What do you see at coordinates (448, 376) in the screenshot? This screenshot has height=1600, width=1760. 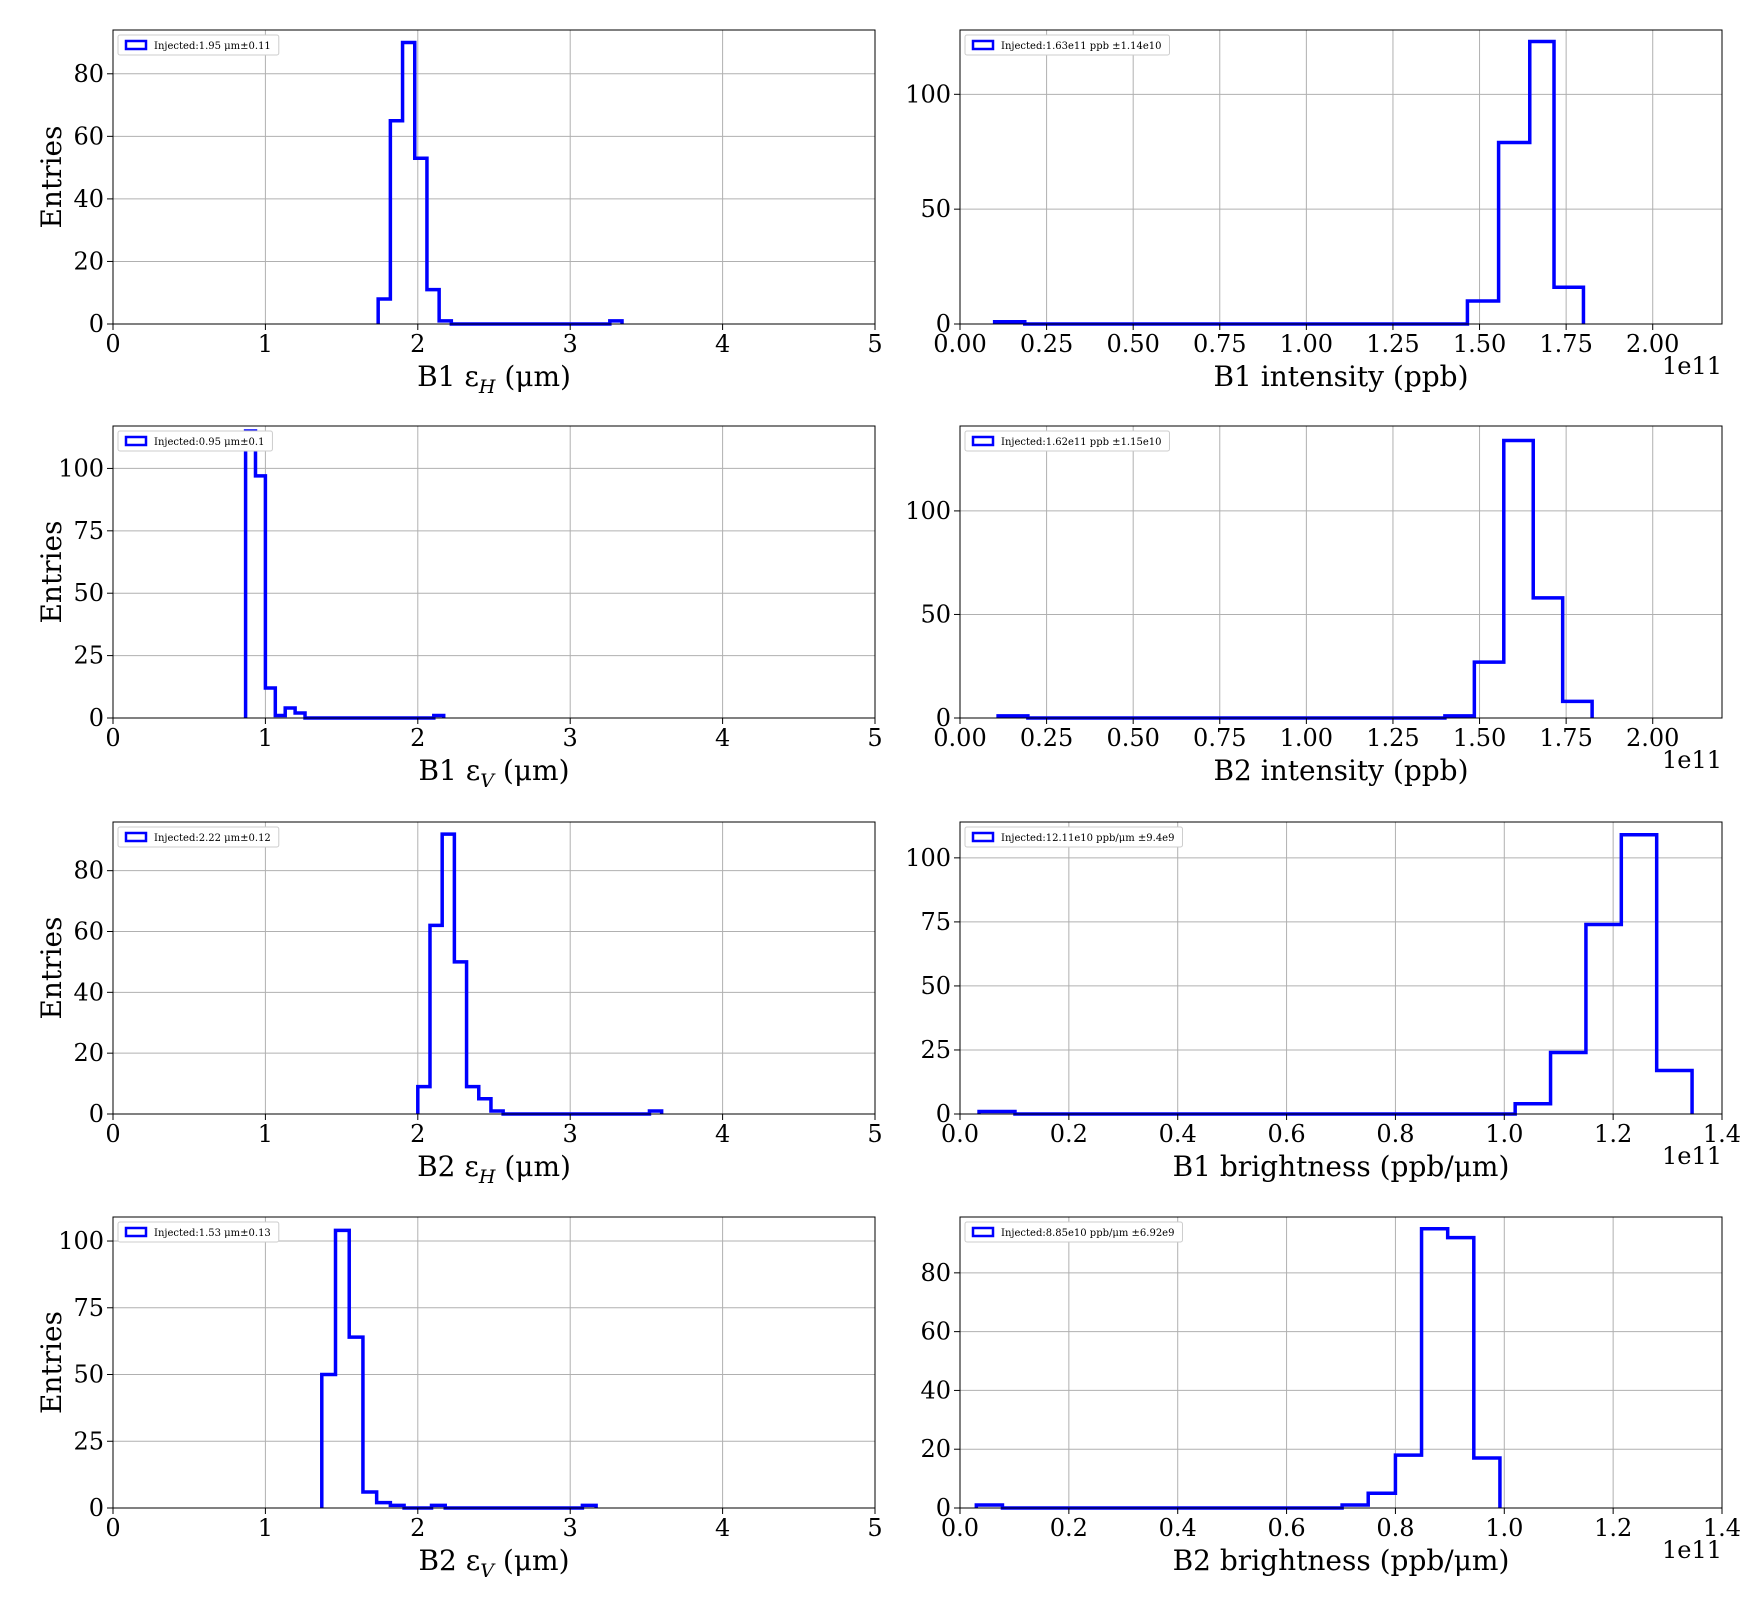 I see `x-axis-label-main: B1 ε` at bounding box center [448, 376].